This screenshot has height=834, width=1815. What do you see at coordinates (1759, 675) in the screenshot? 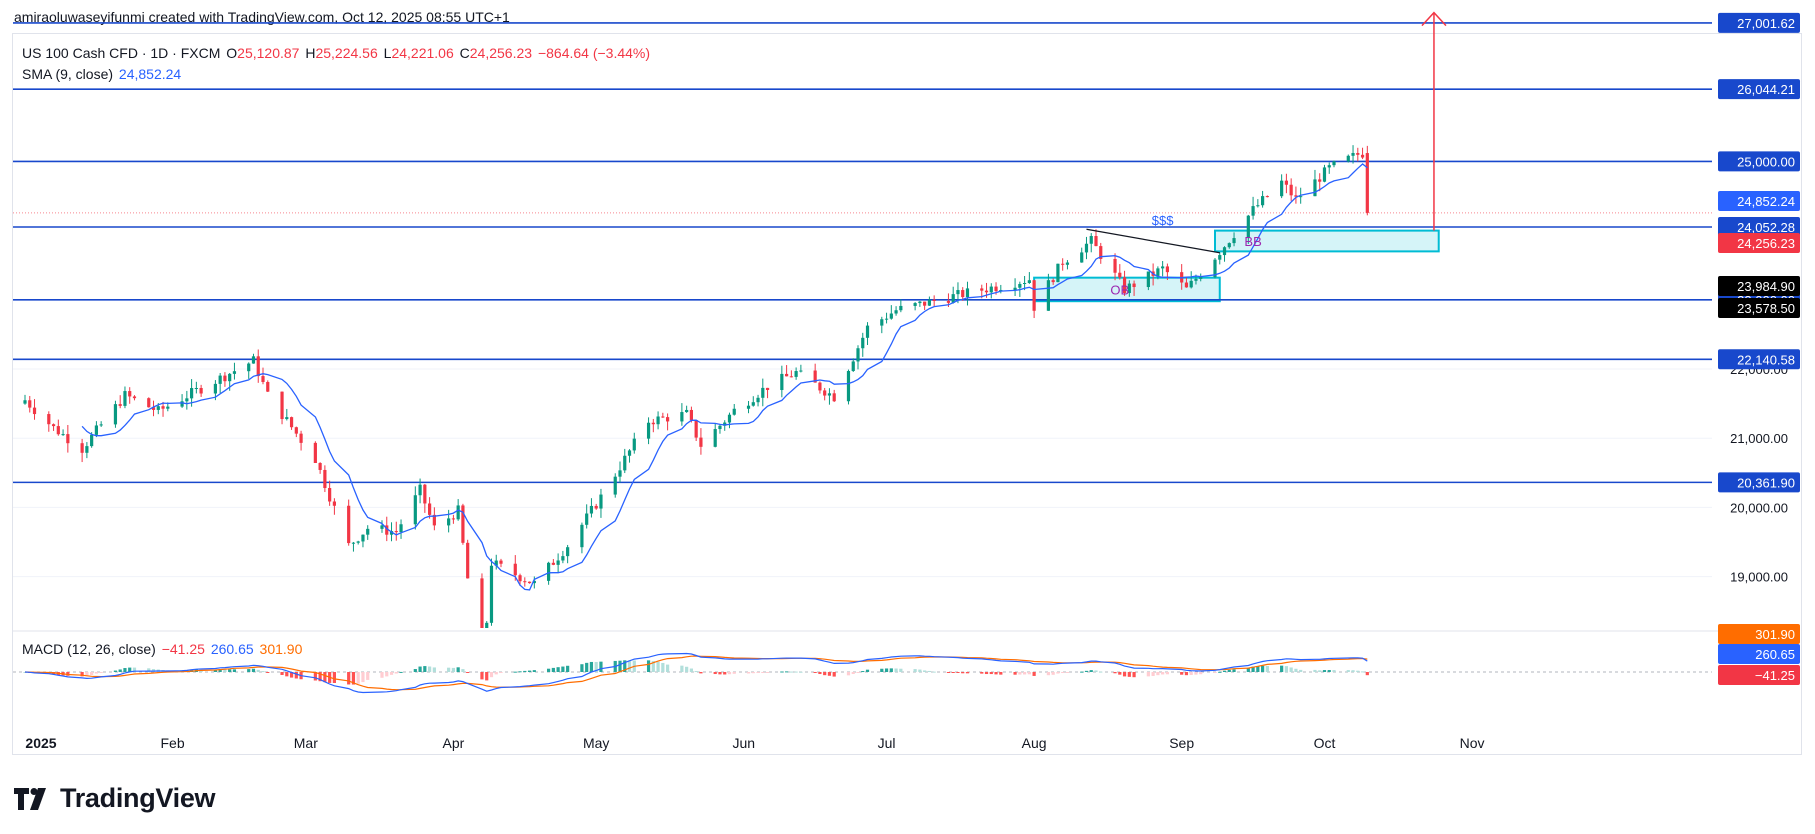
I see `macd-axis-label-bg` at bounding box center [1759, 675].